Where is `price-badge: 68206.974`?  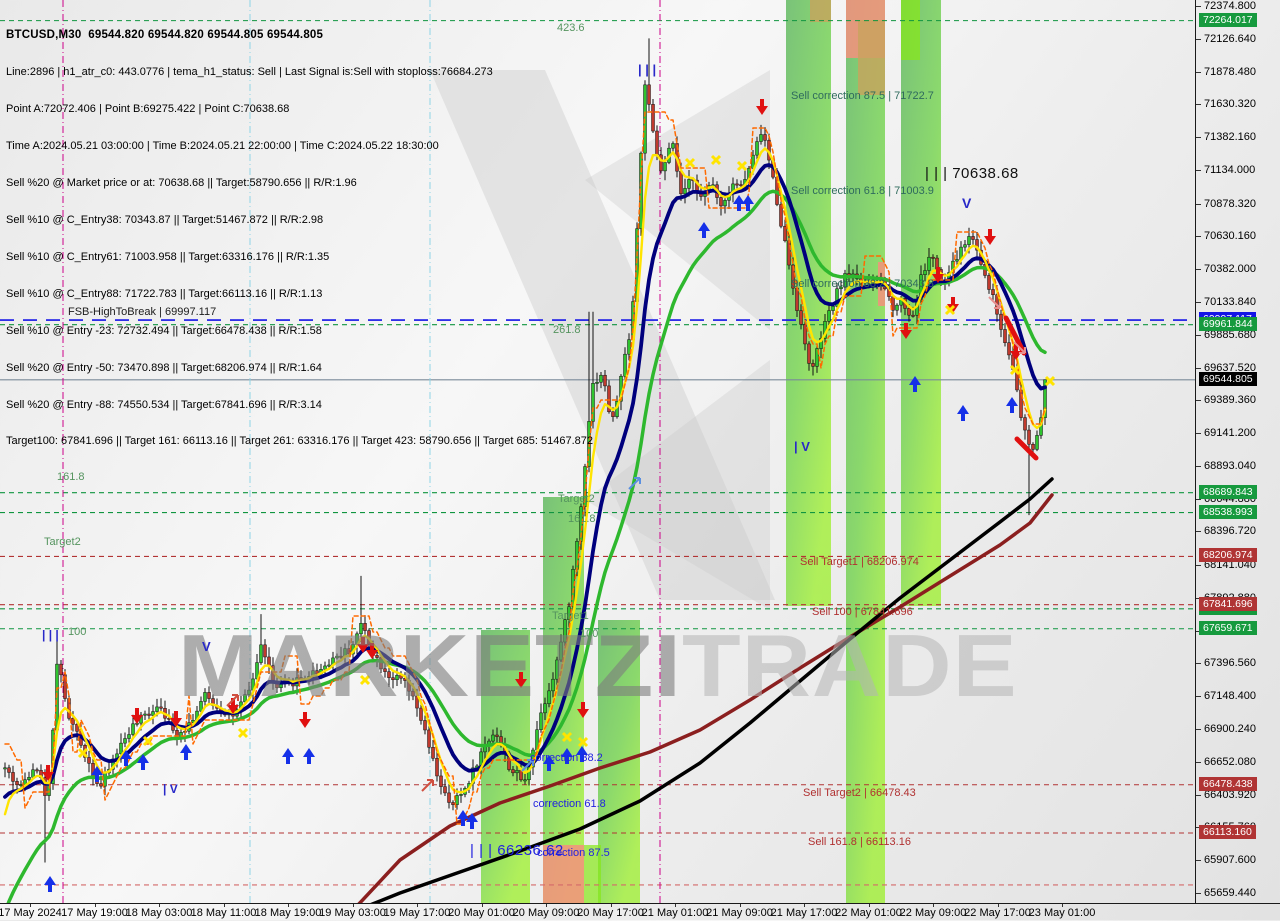
price-badge: 68206.974 is located at coordinates (1228, 555).